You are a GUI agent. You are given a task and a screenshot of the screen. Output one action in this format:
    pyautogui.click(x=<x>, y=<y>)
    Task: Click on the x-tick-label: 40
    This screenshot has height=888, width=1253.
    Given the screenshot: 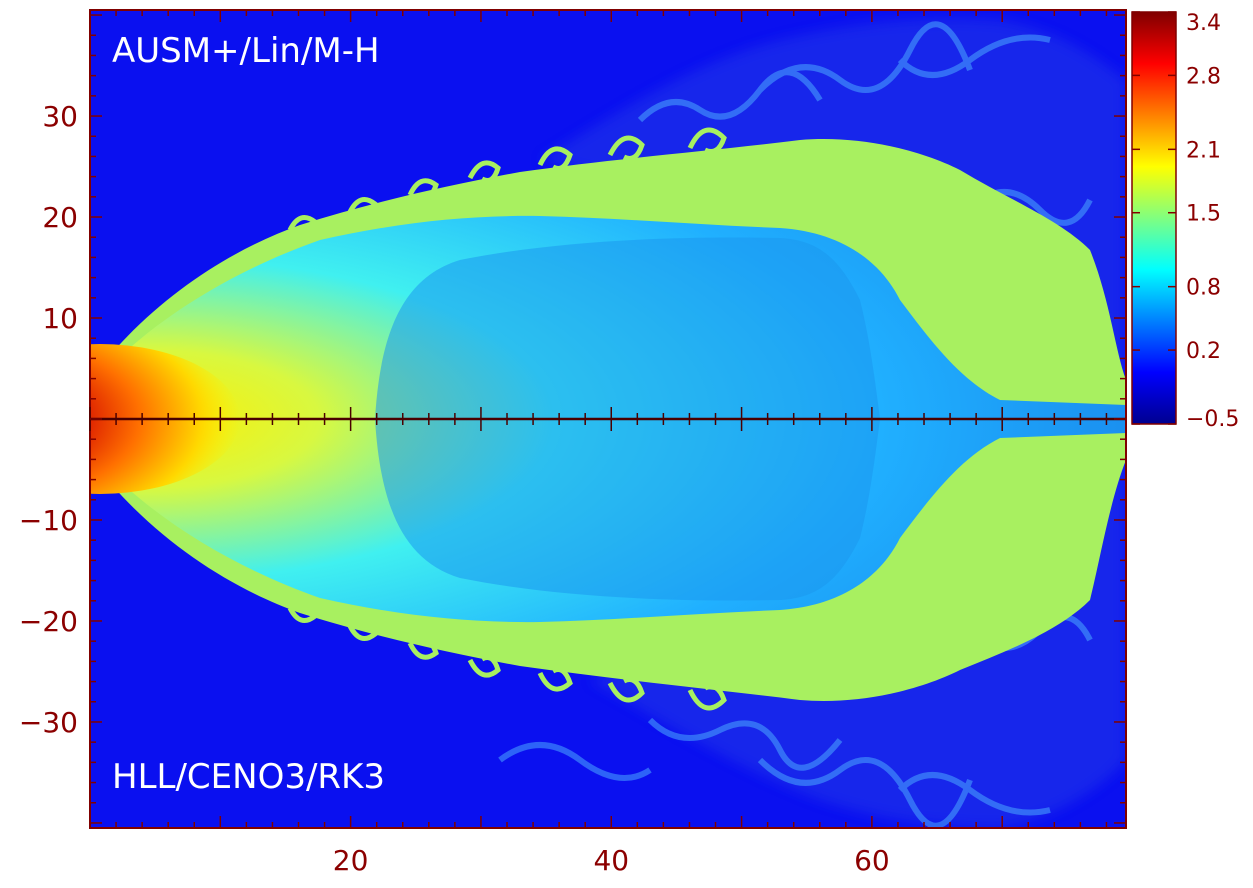 What is the action you would take?
    pyautogui.click(x=611, y=860)
    